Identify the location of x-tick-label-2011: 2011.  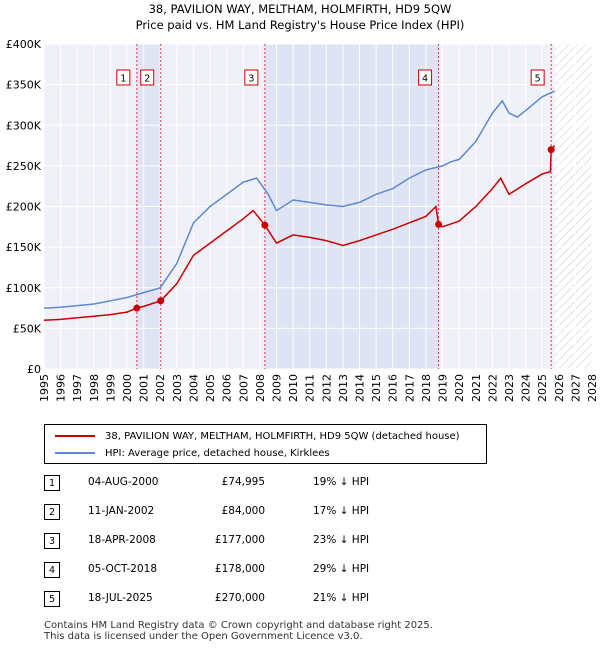
(310, 388).